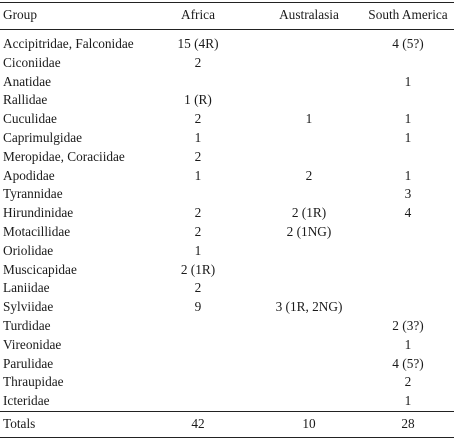 The height and width of the screenshot is (441, 454). Describe the element at coordinates (227, 307) in the screenshot. I see `table-row: Sylviidae 9 3 (1R, 2NG)` at that location.